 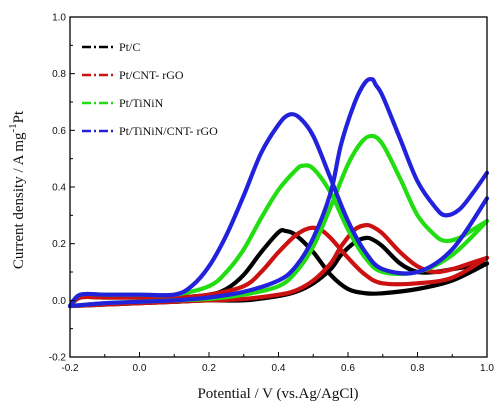 What do you see at coordinates (151, 75) in the screenshot?
I see `legend-label-pt-cnt-rgo: Pt/CNT- rGO` at bounding box center [151, 75].